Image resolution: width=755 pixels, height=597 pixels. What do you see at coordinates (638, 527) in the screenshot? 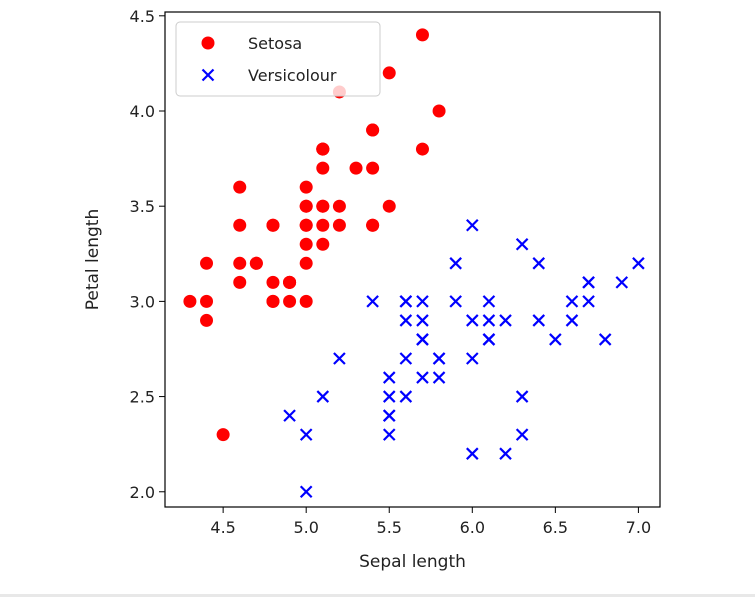
I see `x-tick-label: 7.0` at bounding box center [638, 527].